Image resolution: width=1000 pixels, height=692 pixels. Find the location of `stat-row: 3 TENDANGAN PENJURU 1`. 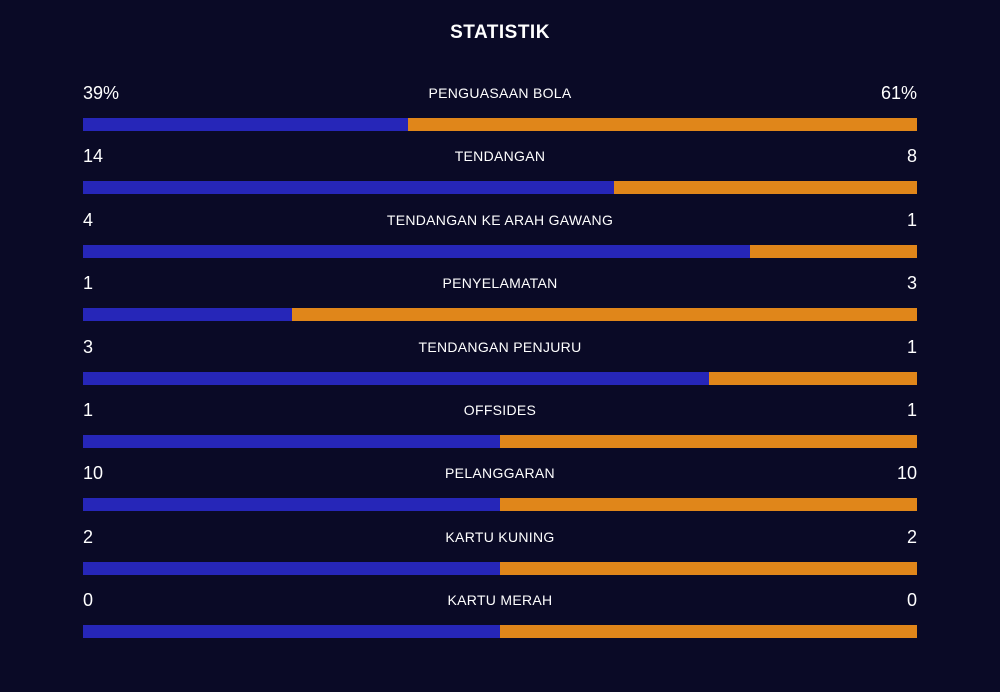

stat-row: 3 TENDANGAN PENJURU 1 is located at coordinates (500, 365).